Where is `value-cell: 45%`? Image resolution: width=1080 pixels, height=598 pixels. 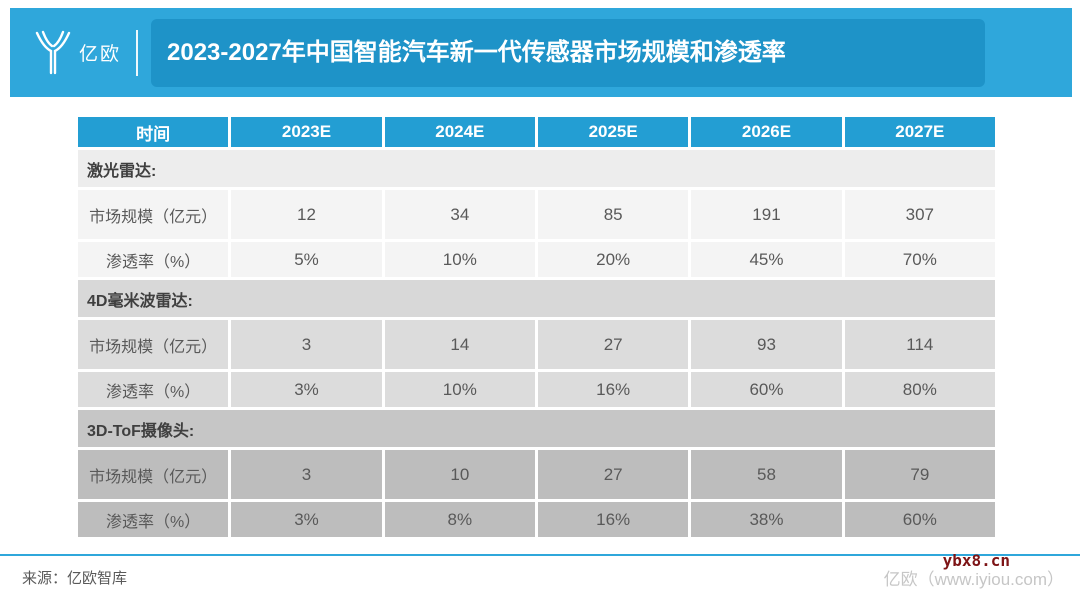
value-cell: 45% is located at coordinates (766, 259).